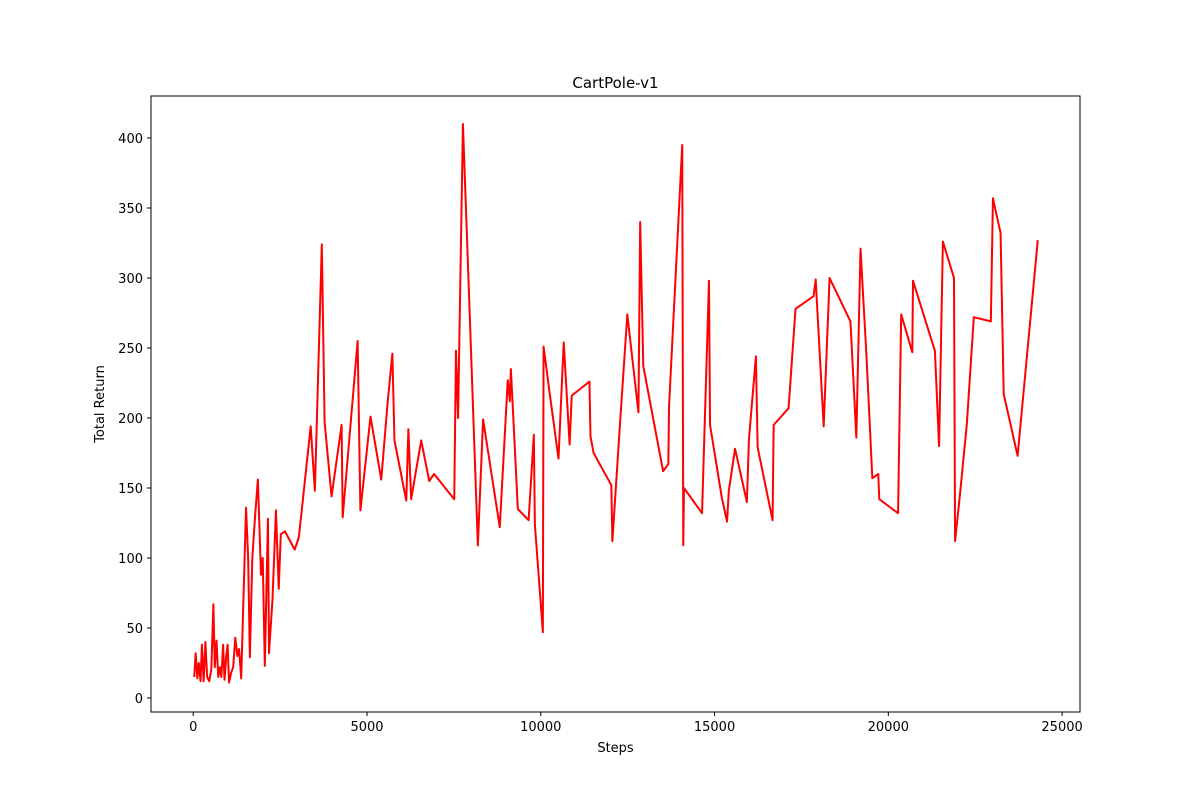 The image size is (1200, 804). What do you see at coordinates (130, 559) in the screenshot?
I see `y-tick-label: 100` at bounding box center [130, 559].